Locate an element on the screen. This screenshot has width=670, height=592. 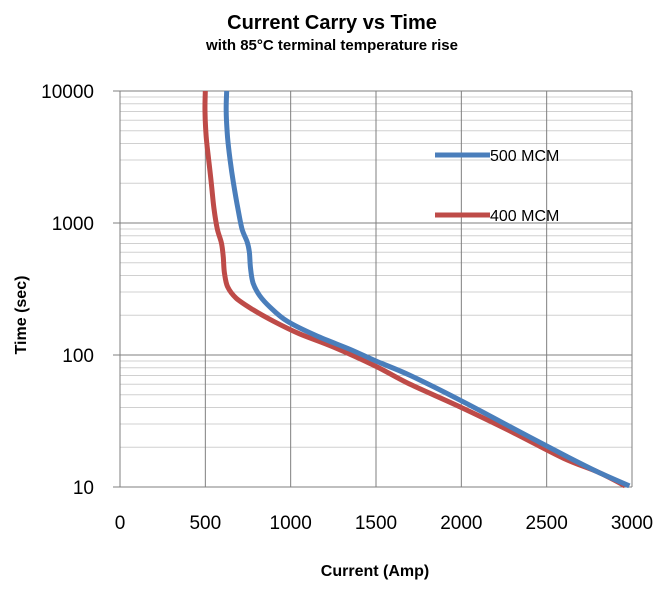
x-tick-label: 0 is located at coordinates (120, 523).